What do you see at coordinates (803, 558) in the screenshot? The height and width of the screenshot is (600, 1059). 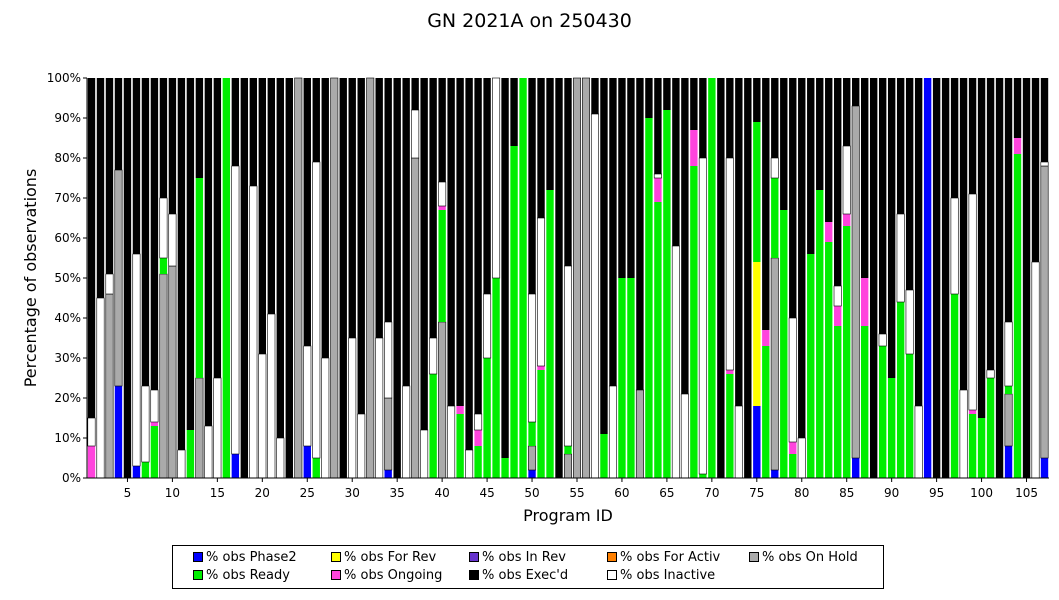 I see `legend-item-onhold: % obs On Hold` at bounding box center [803, 558].